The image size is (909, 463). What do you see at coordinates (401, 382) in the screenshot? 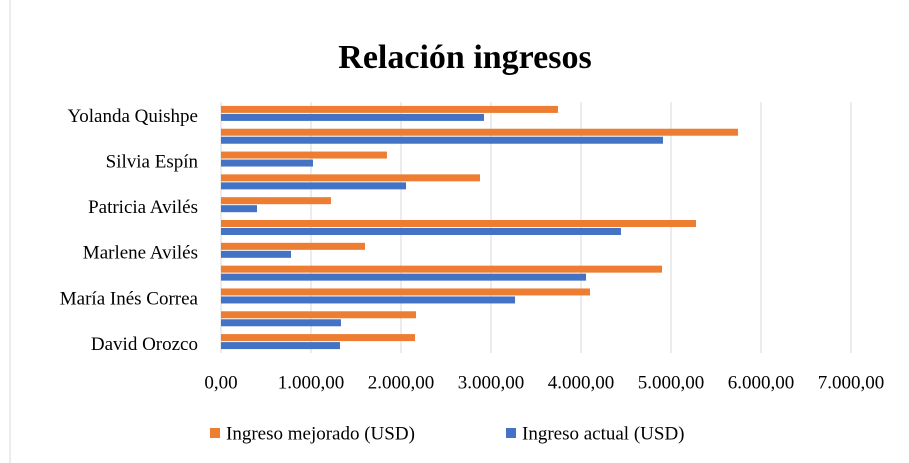
I see `x-tick-label: 2.000,00` at bounding box center [401, 382].